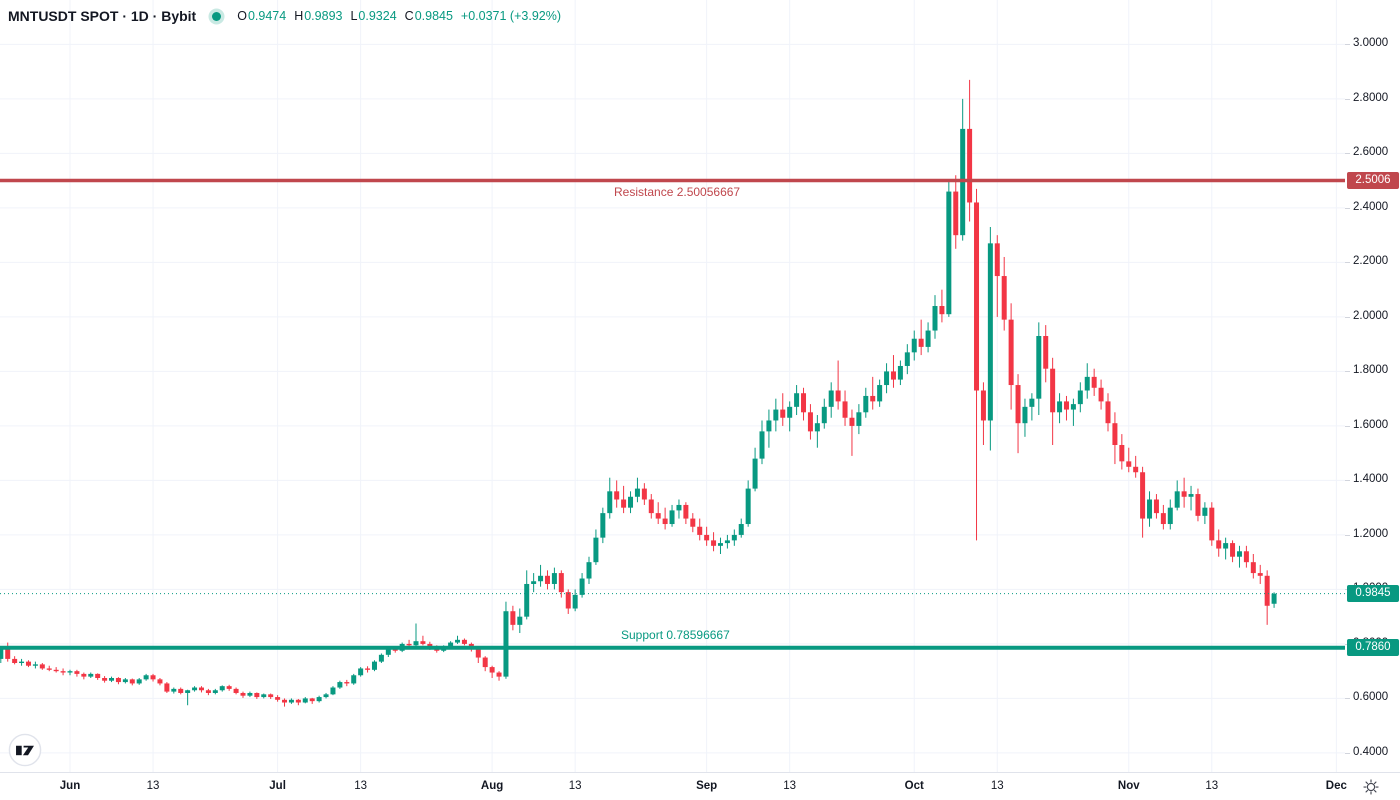 This screenshot has width=1400, height=800. Describe the element at coordinates (277, 786) in the screenshot. I see `time-tick-label: Jul` at that location.